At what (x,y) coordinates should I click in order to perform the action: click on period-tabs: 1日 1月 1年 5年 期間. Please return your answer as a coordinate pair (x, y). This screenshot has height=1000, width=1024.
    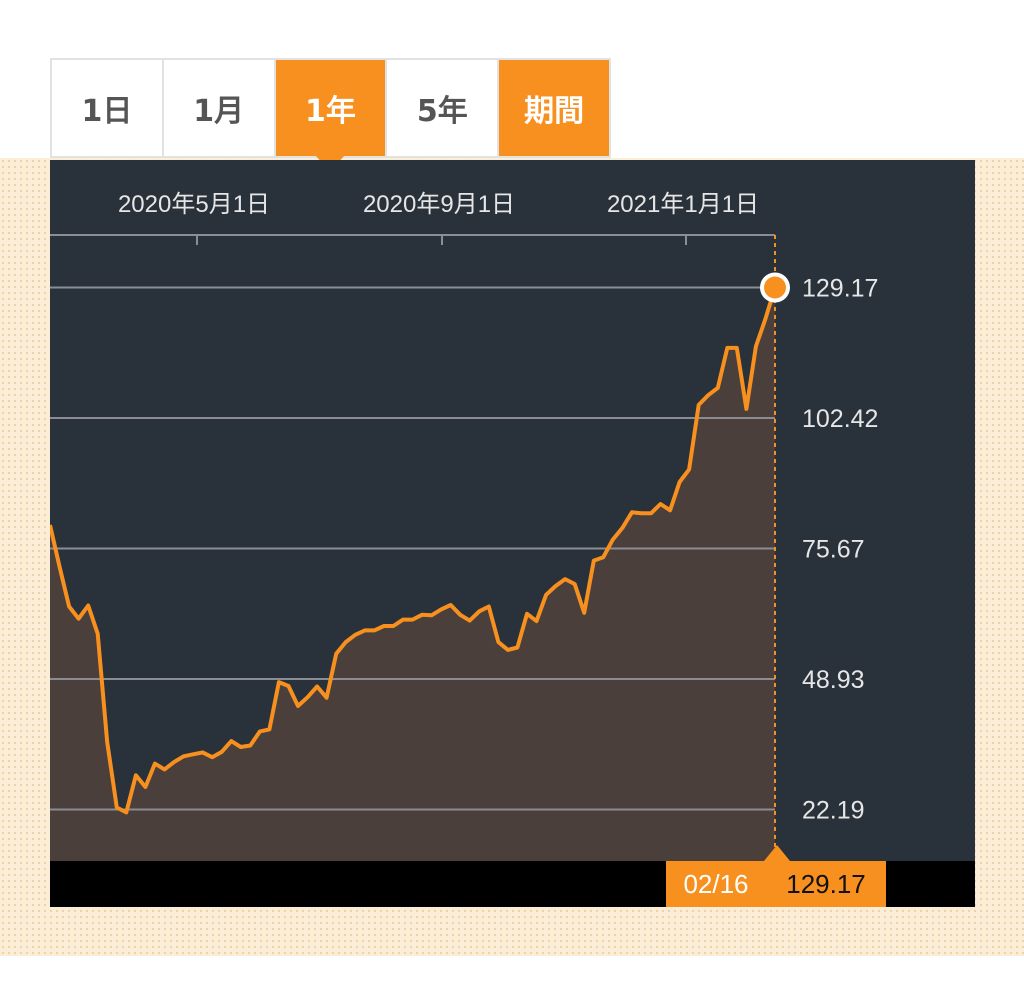
    Looking at the image, I should click on (330, 115).